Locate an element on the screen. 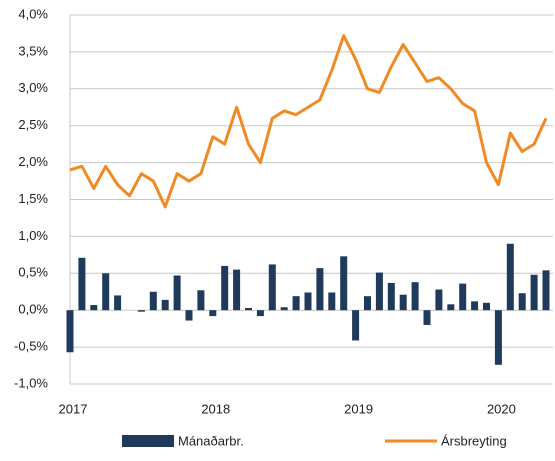 The image size is (555, 461). x-tick-label: 2018 is located at coordinates (215, 408).